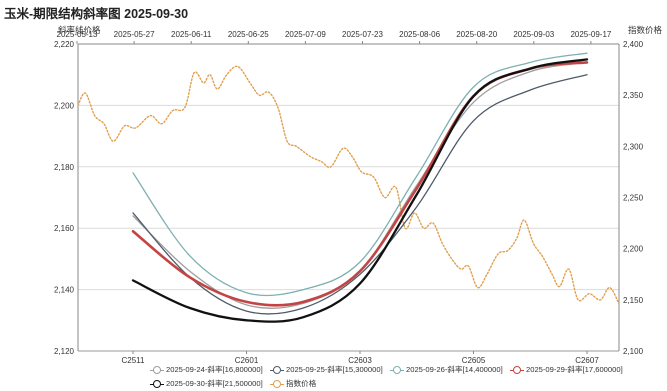 This screenshot has height=391, width=667. I want to click on contract-tick-label: C2511, so click(134, 360).